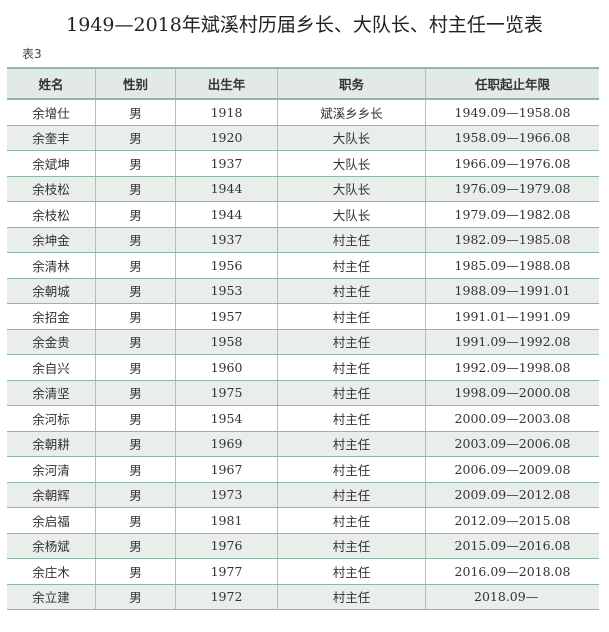  I want to click on cell-year: 1981, so click(226, 520).